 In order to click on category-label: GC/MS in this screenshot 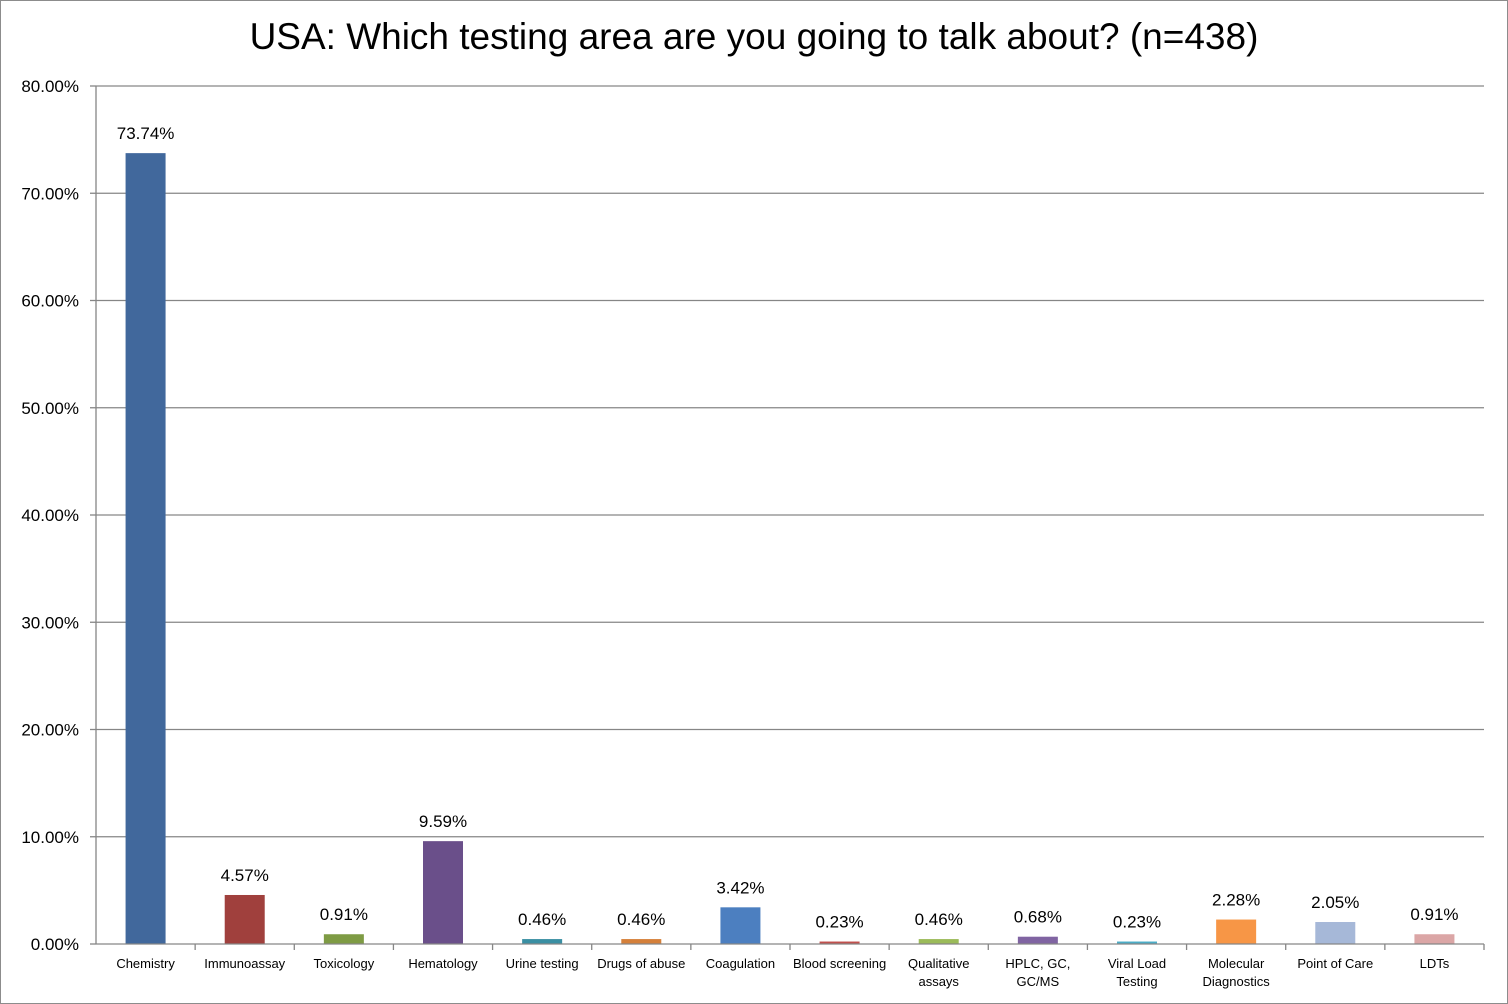, I will do `click(1038, 981)`.